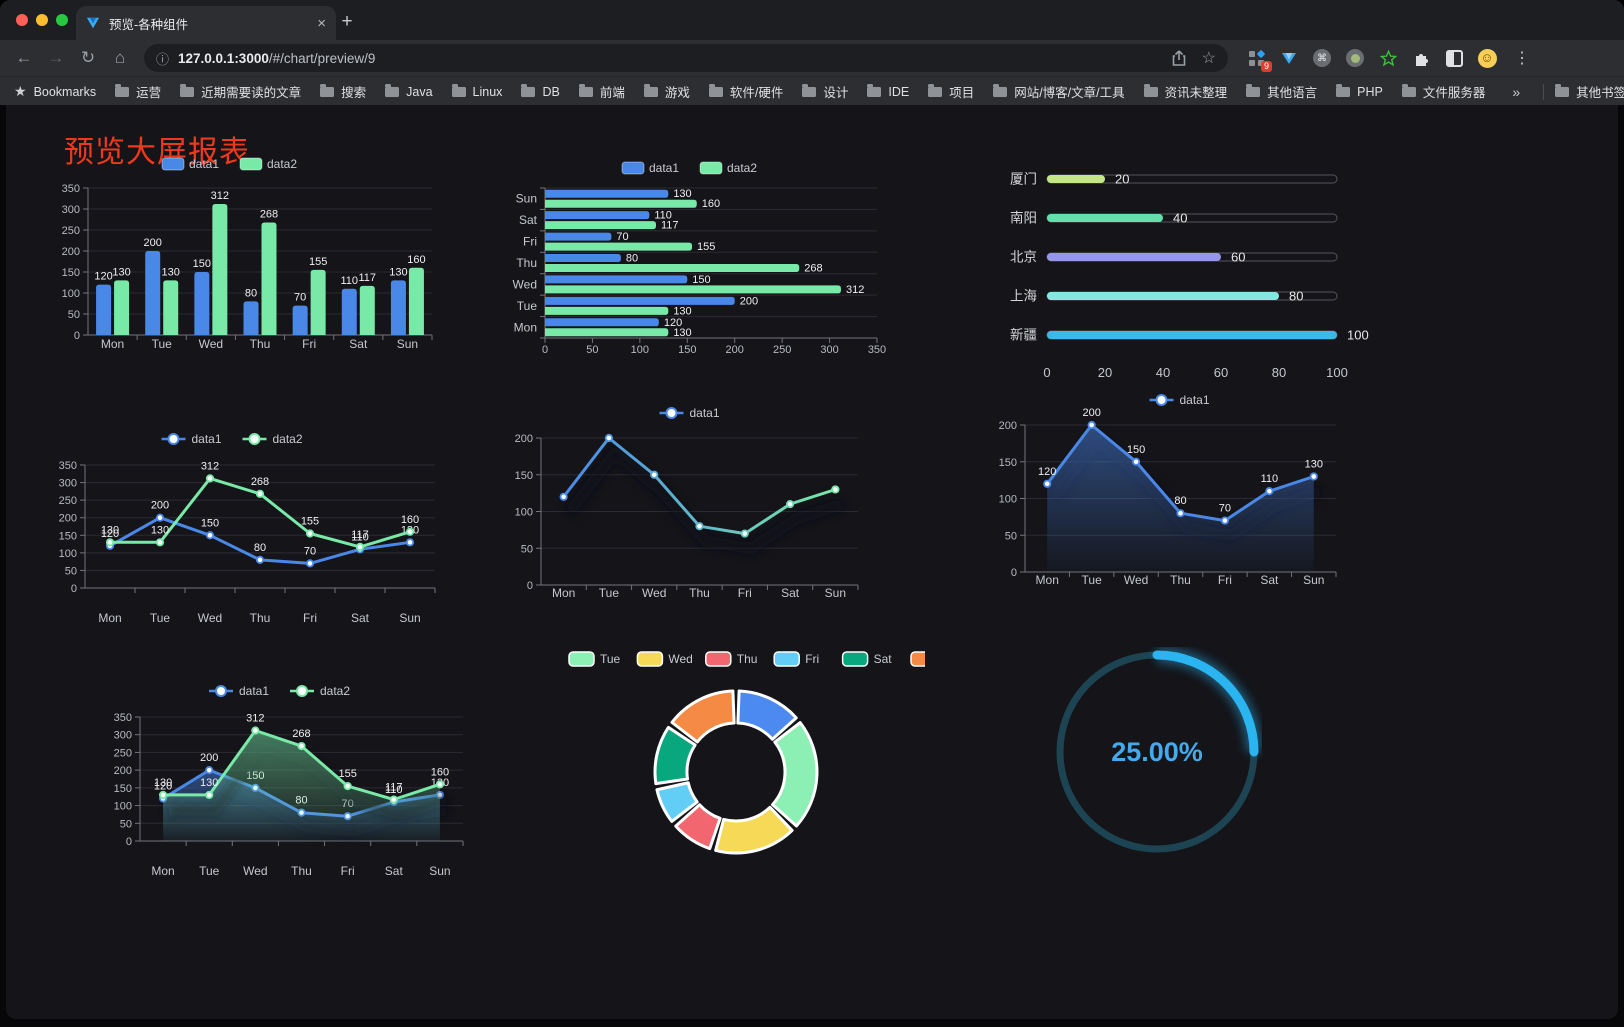 The width and height of the screenshot is (1624, 1027). What do you see at coordinates (22, 20) in the screenshot?
I see `close-window-button` at bounding box center [22, 20].